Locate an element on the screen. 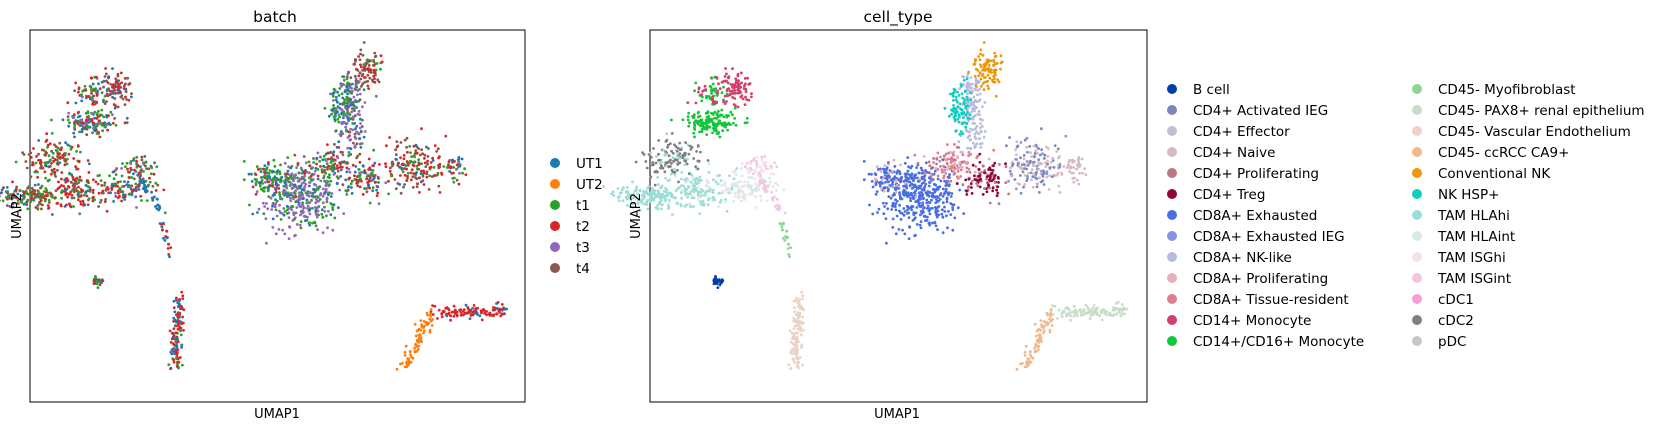  point-tam-isghi is located at coordinates (758, 188).